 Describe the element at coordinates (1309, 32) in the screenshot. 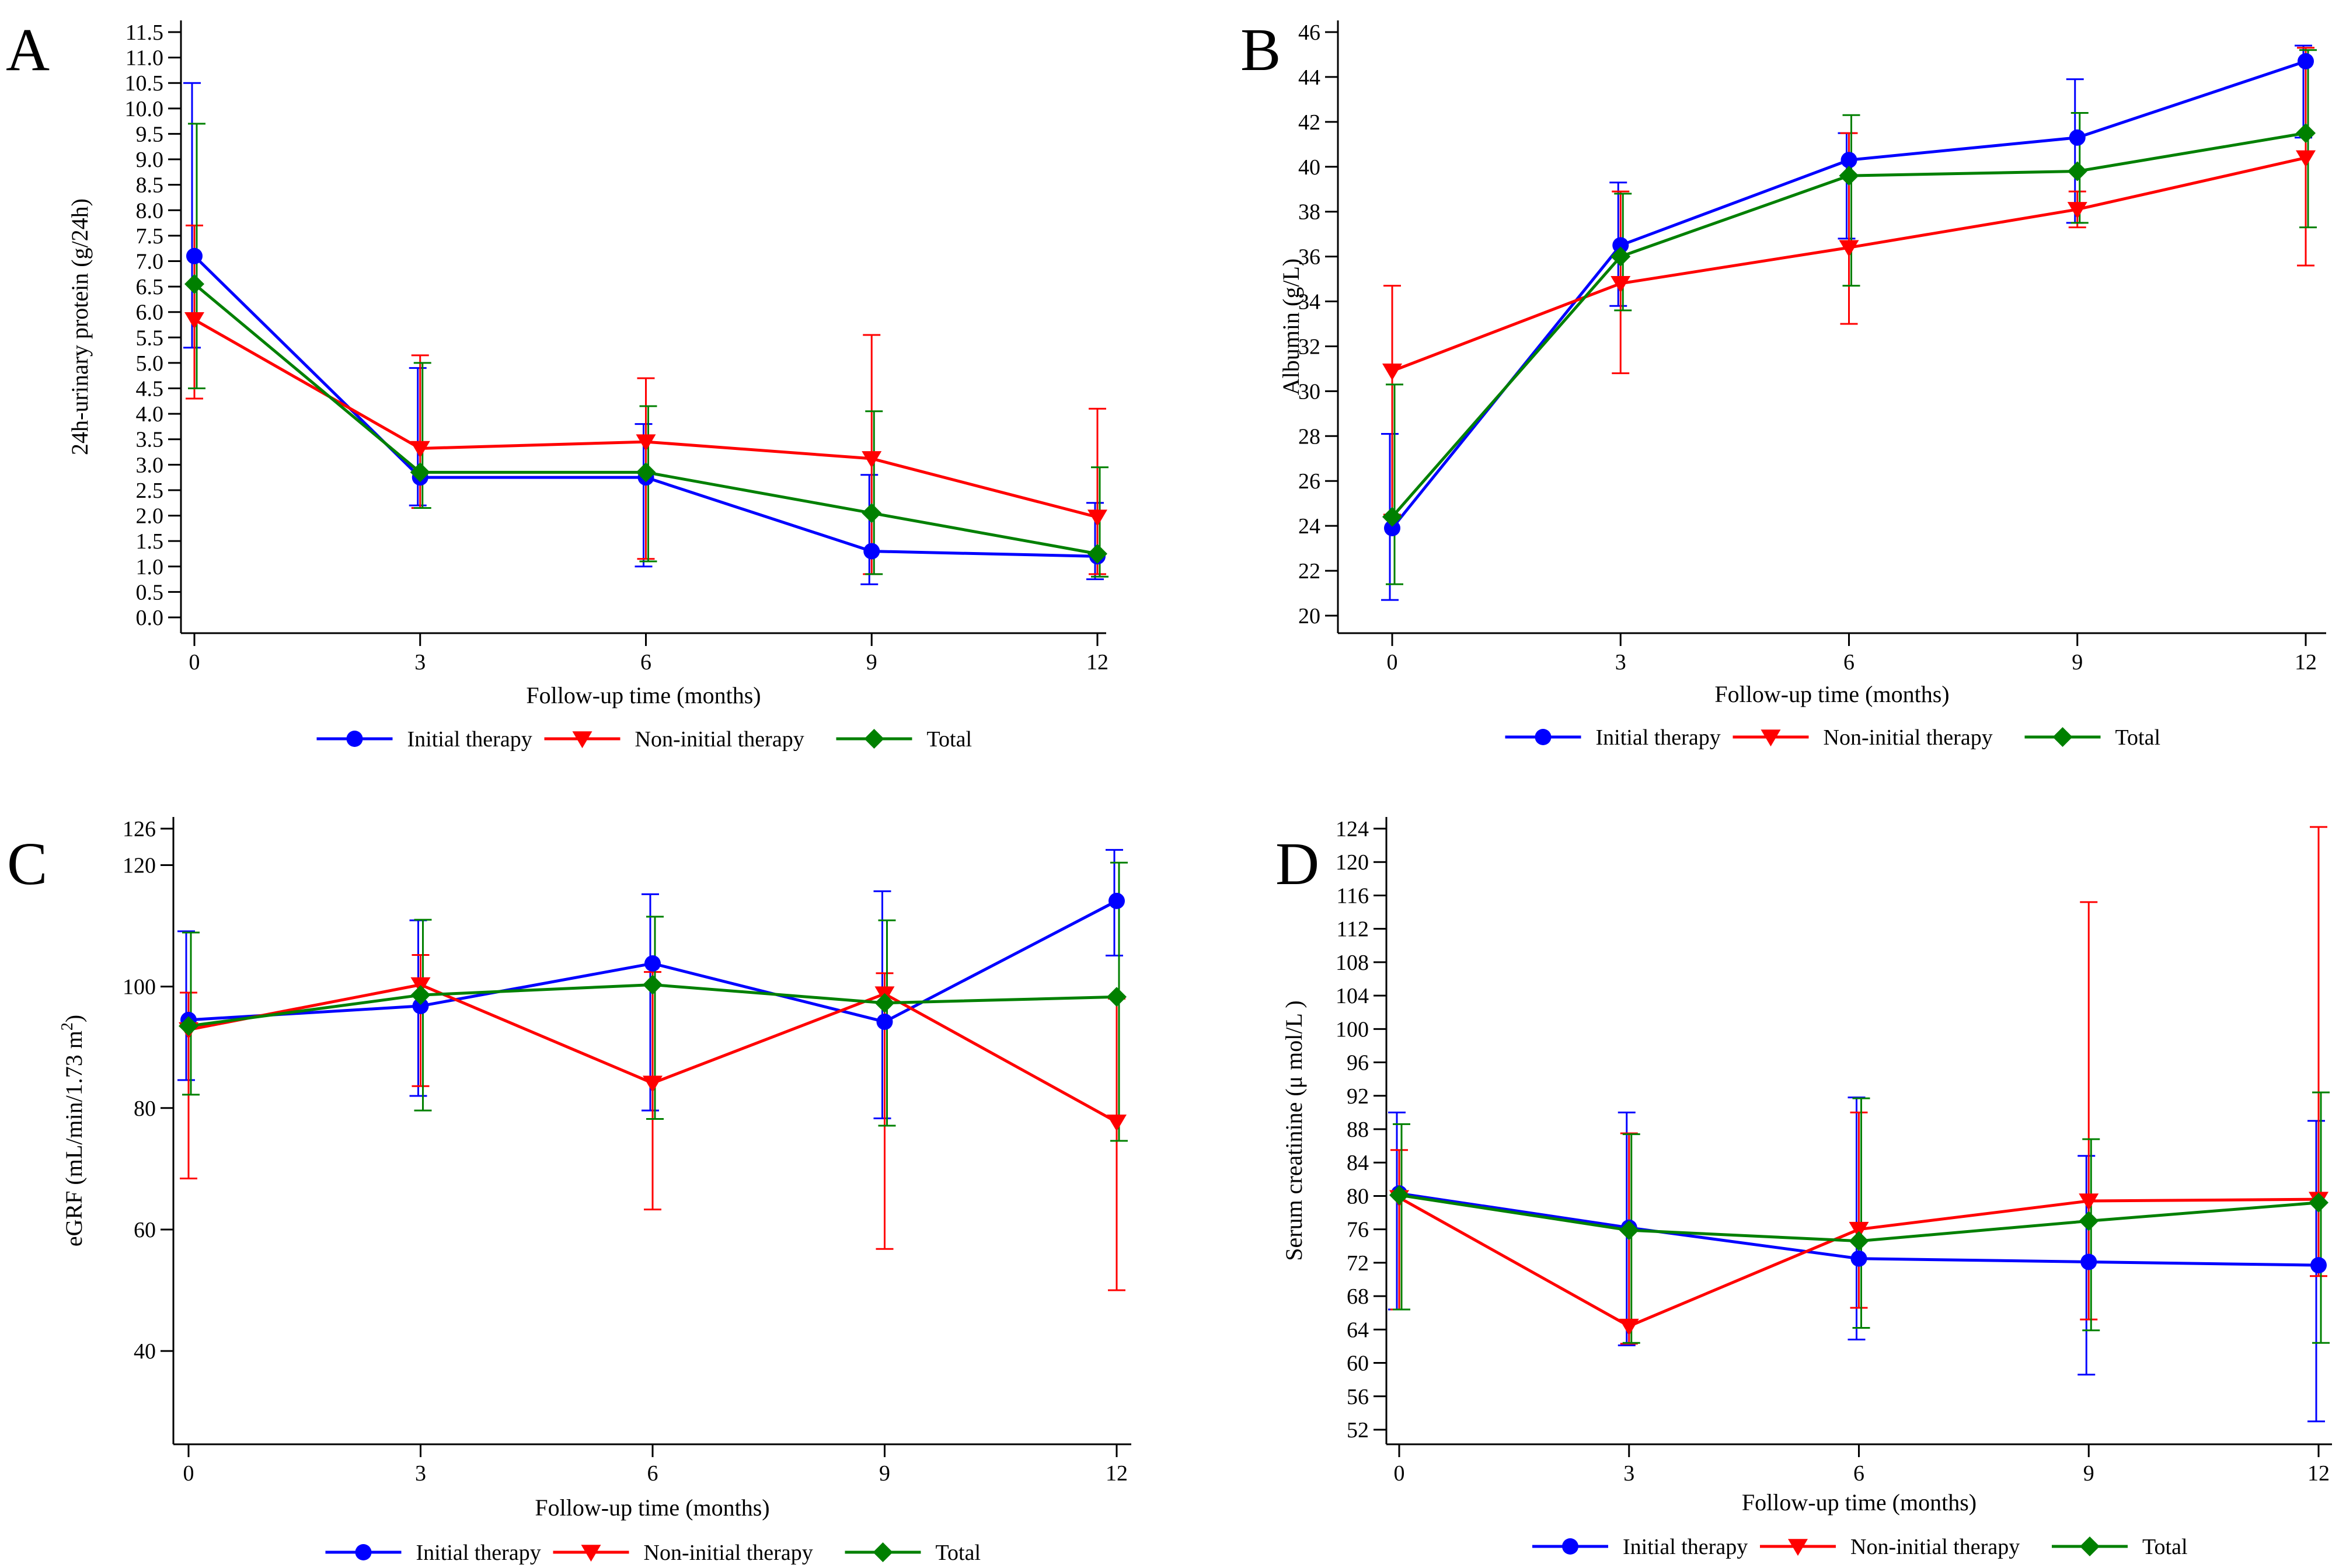

I see `y-tick-label: 46` at that location.